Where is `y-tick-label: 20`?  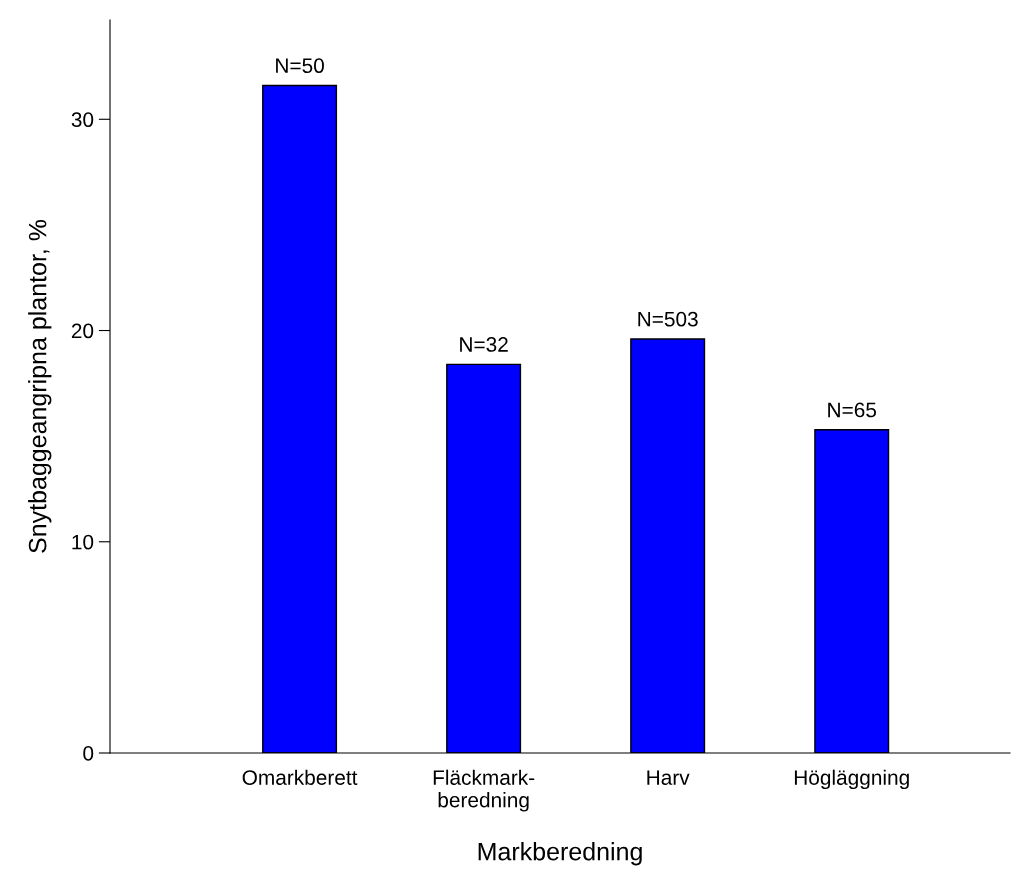 y-tick-label: 20 is located at coordinates (82, 331).